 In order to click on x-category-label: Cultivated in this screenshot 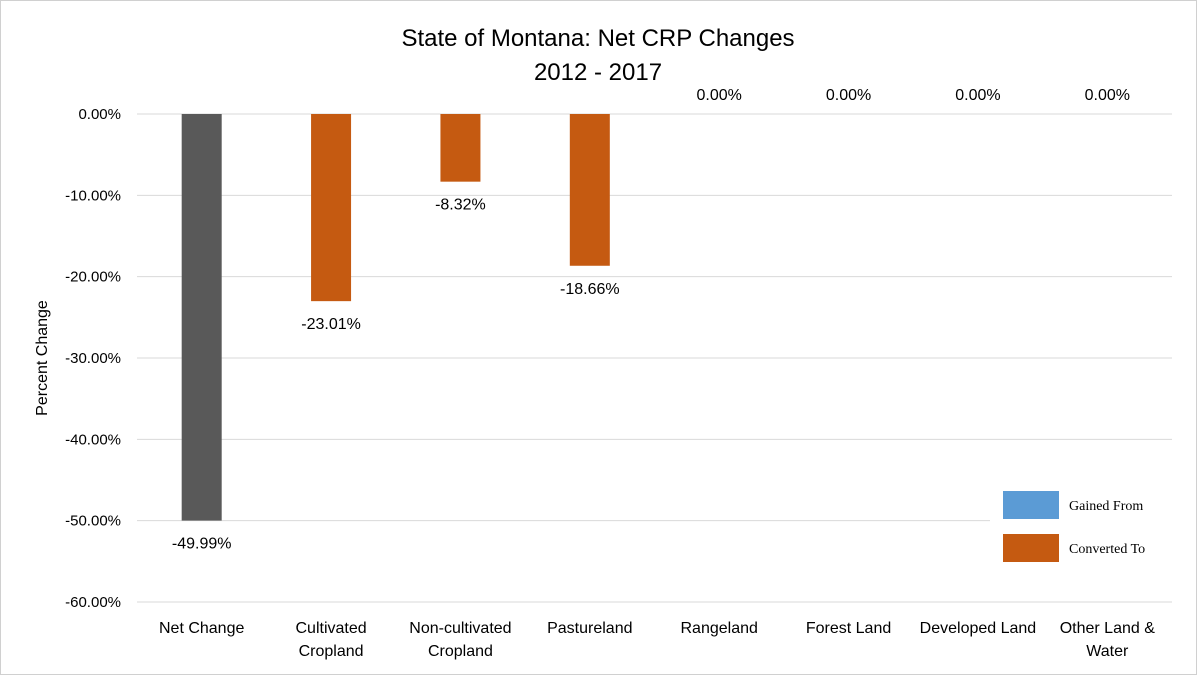, I will do `click(330, 628)`.